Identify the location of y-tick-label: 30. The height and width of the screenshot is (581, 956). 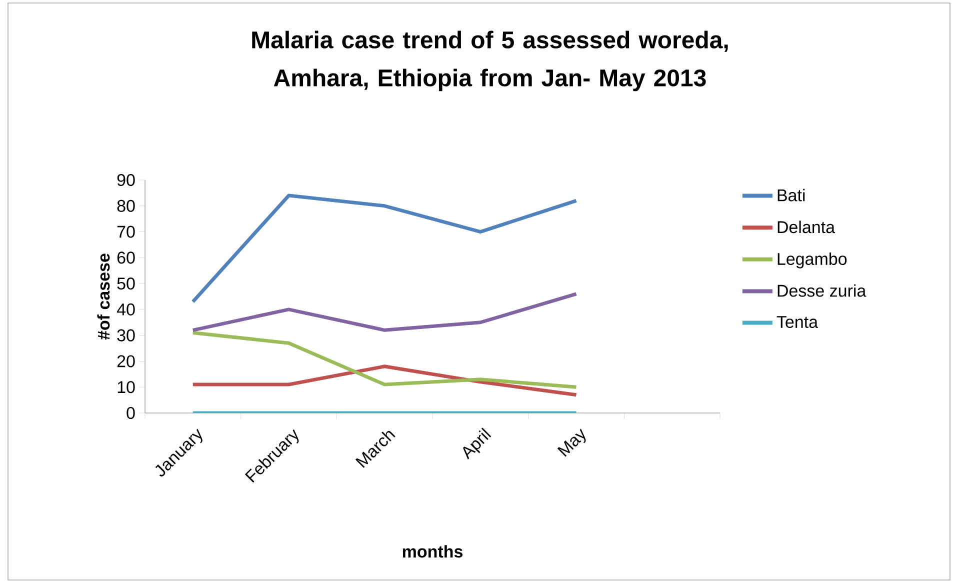
(126, 335).